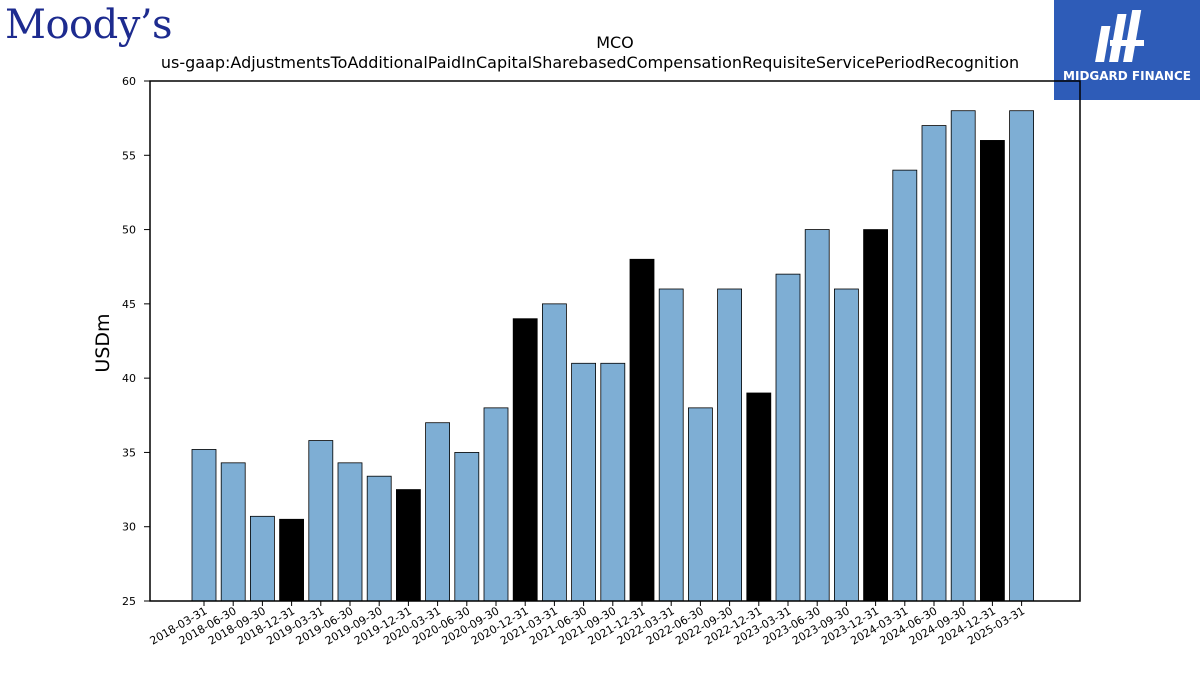 Image resolution: width=1200 pixels, height=675 pixels. Describe the element at coordinates (129, 81) in the screenshot. I see `y-tick-label: 60` at that location.